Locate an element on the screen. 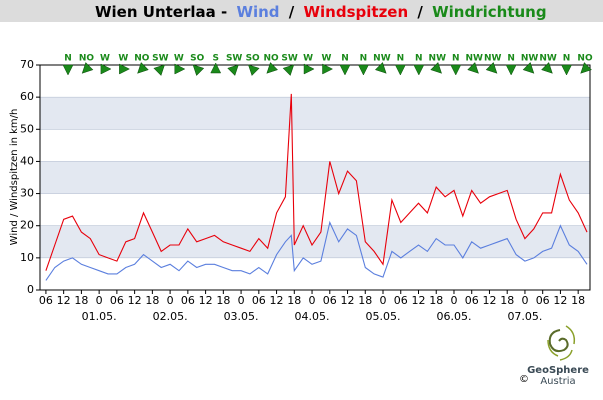 The height and width of the screenshot is (400, 603). logo-sub: Austria is located at coordinates (557, 381).